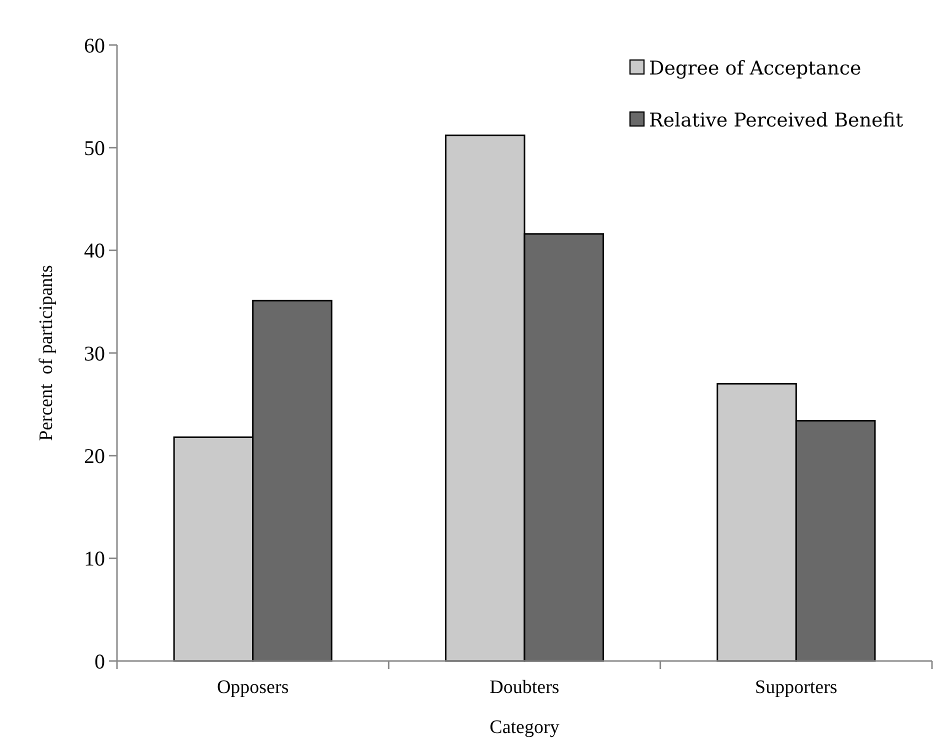  What do you see at coordinates (755, 69) in the screenshot?
I see `legend-label: Degree of Acceptance` at bounding box center [755, 69].